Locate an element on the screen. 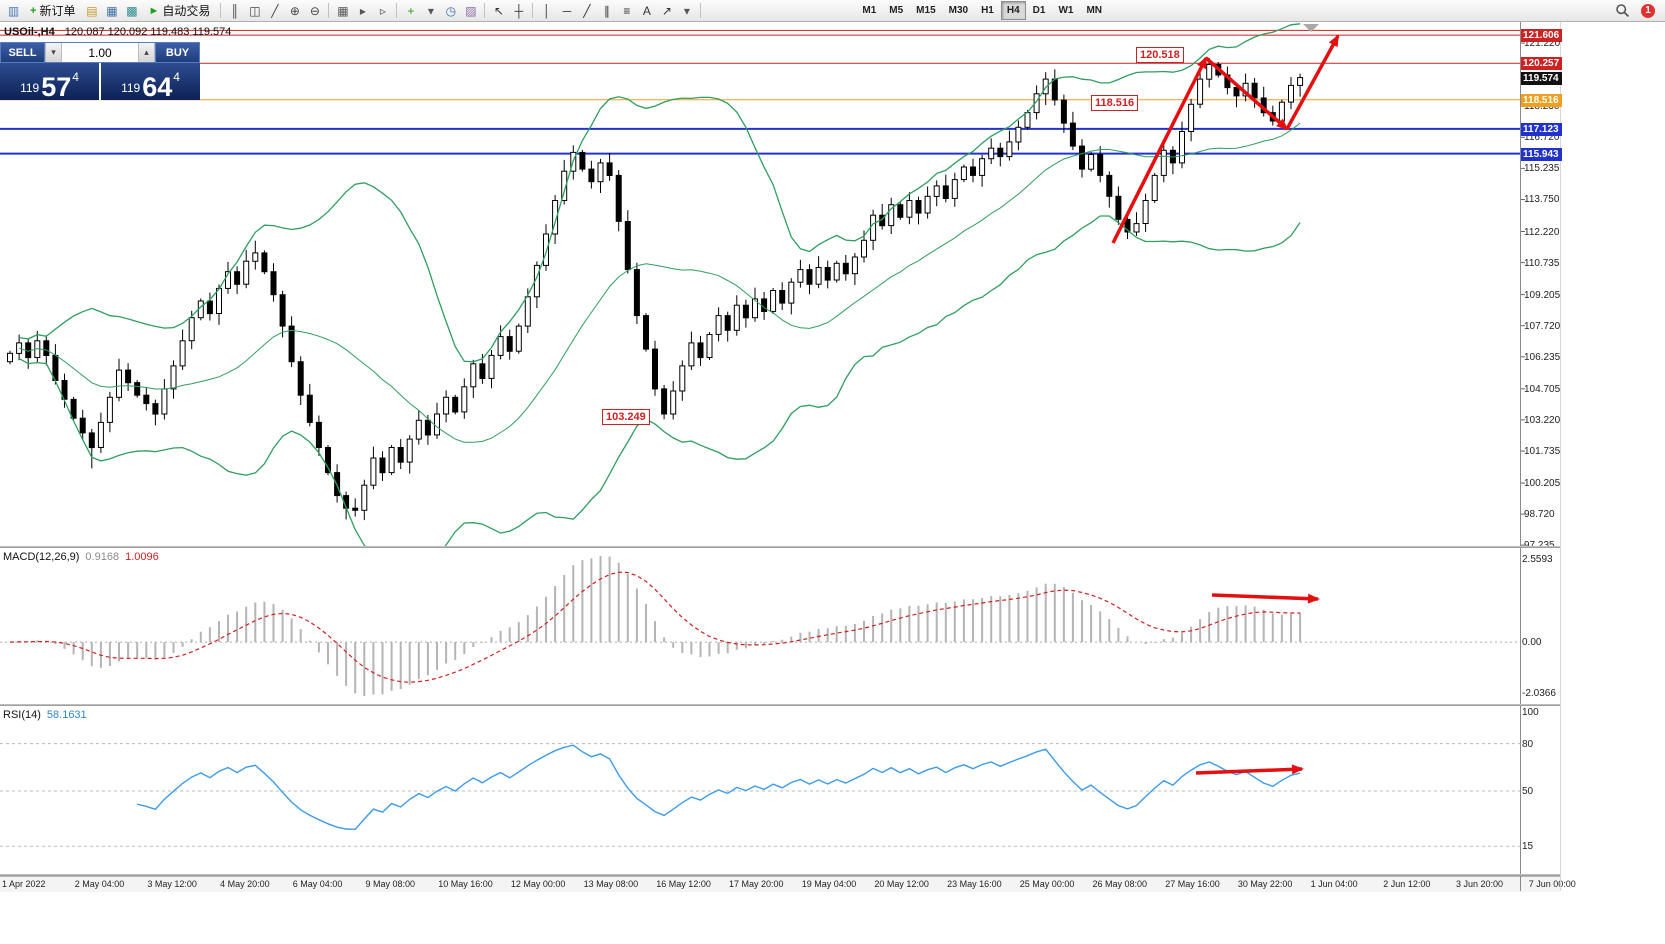  ohlc-values: 120.087 120.092 119.483 119.574 is located at coordinates (148, 32).